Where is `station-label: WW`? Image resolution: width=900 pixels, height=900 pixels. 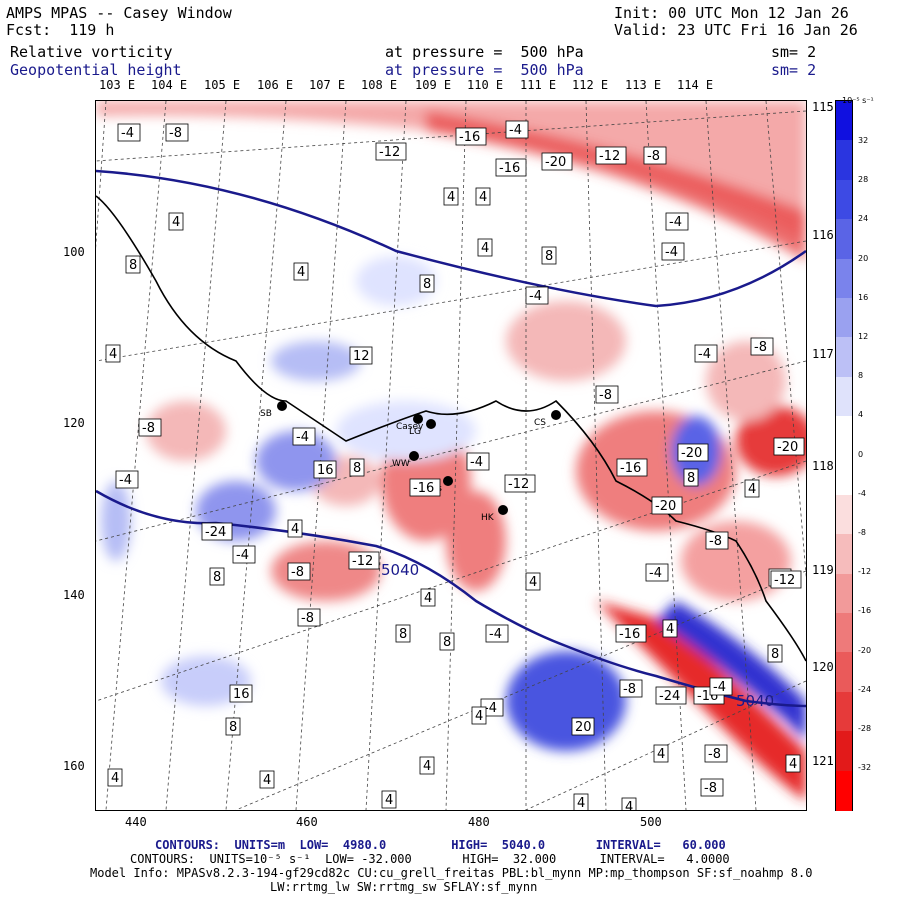 station-label: WW is located at coordinates (401, 464).